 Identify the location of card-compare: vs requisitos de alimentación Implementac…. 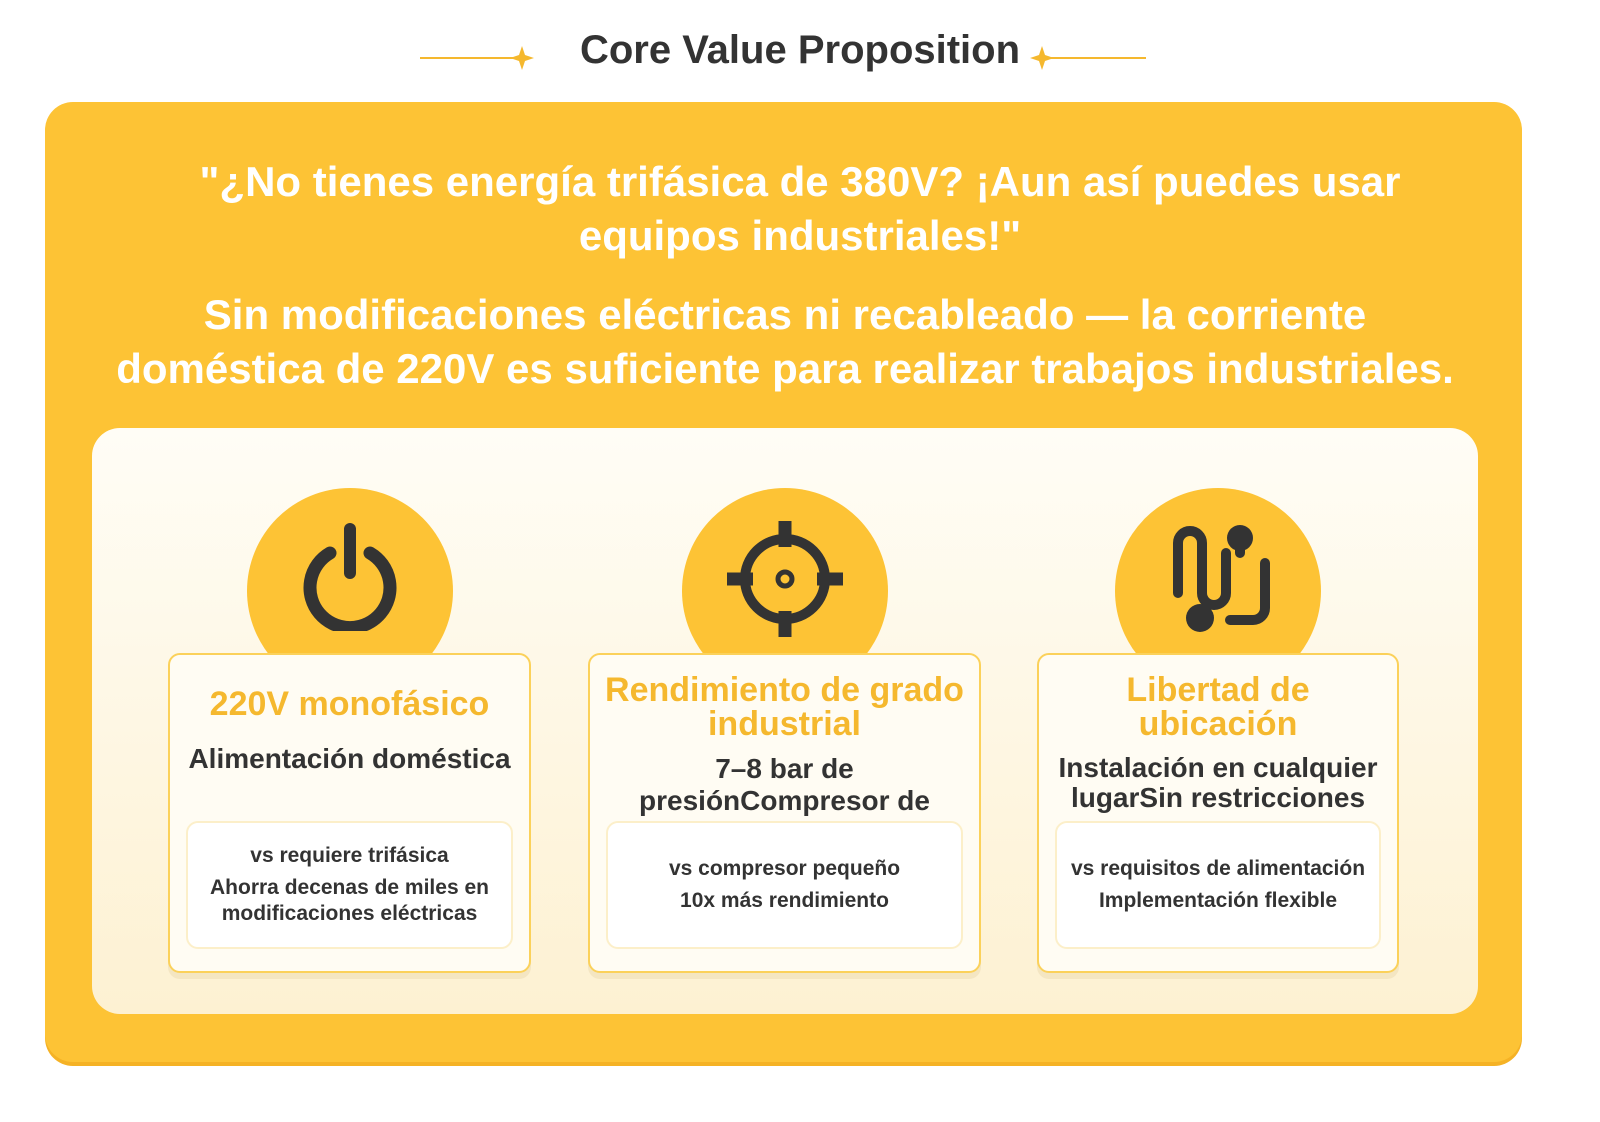
(1218, 885).